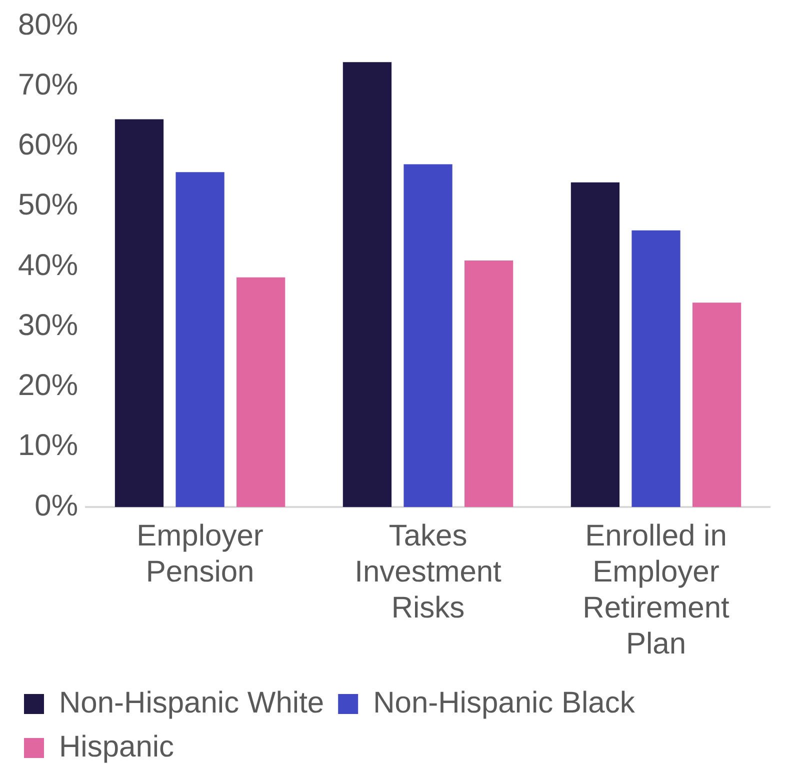  I want to click on y-tick-label: 70%, so click(48, 85).